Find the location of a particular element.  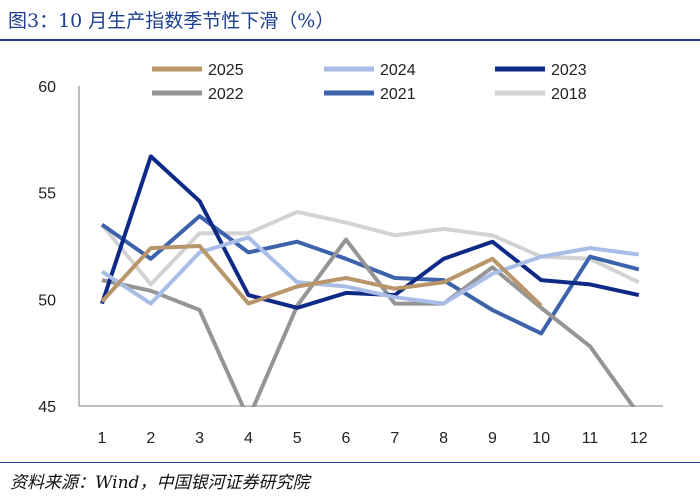

legend-label-2018: 2018 is located at coordinates (569, 94).